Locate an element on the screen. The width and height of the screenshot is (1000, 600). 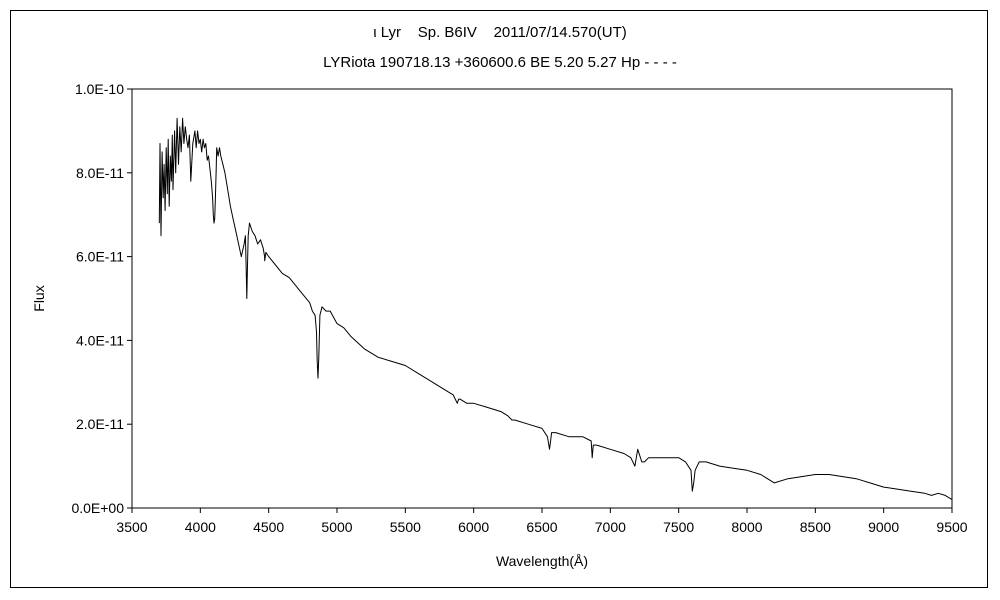
x-tick-label: 8500 is located at coordinates (815, 527).